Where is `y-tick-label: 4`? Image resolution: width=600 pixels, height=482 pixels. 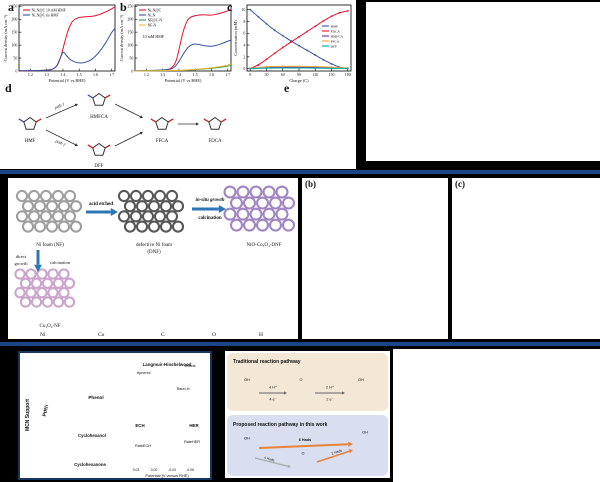 y-tick-label: 4 is located at coordinates (244, 44).